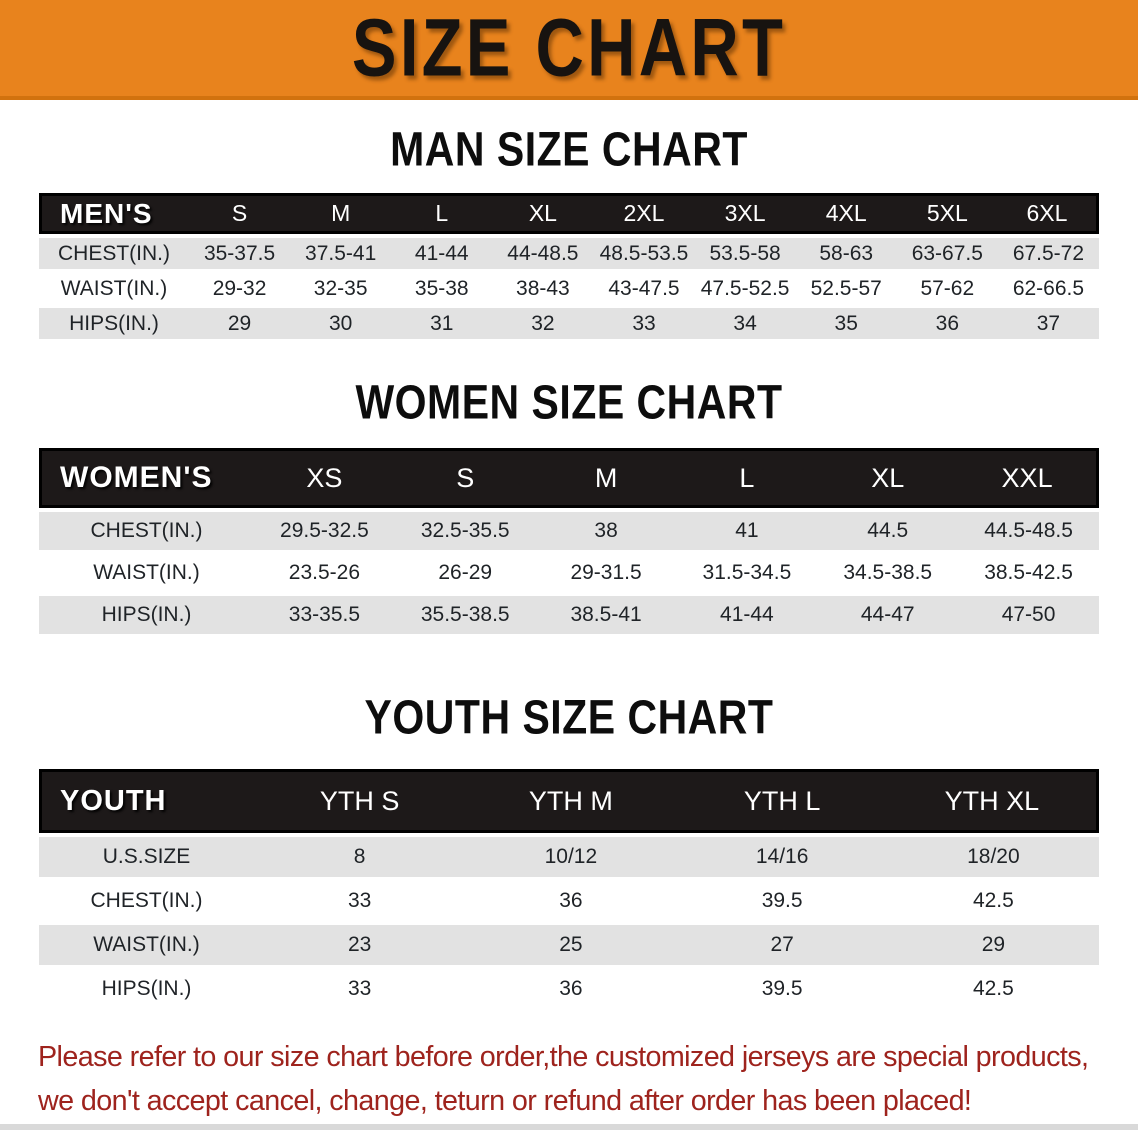  Describe the element at coordinates (846, 213) in the screenshot. I see `size-column-header: 4XL` at that location.